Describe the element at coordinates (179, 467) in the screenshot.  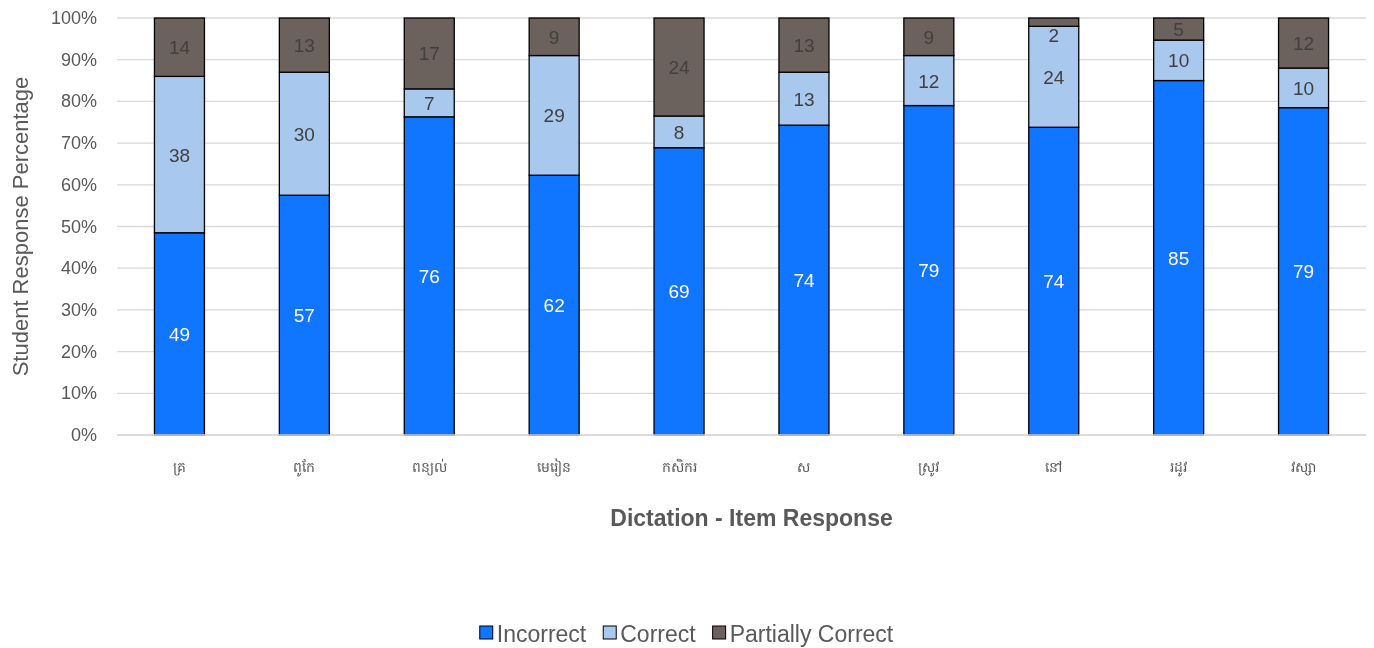
I see `x-tick-label: គ្រ` at that location.